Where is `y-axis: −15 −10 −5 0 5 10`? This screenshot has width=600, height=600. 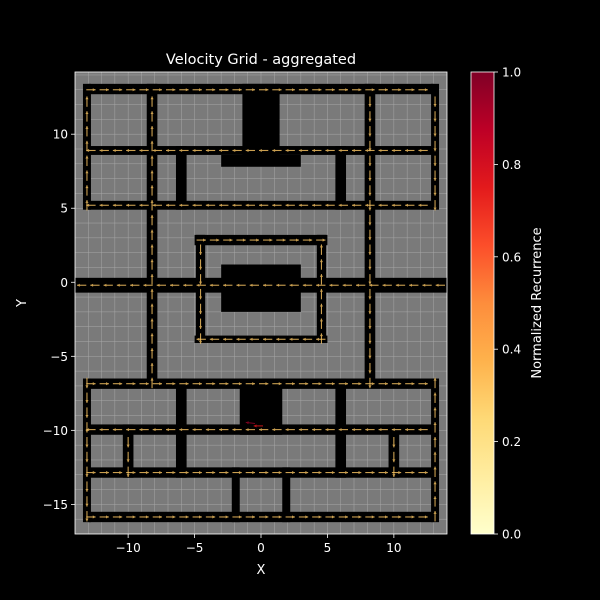
y-axis: −15 −10 −5 0 5 10 is located at coordinates (59, 320).